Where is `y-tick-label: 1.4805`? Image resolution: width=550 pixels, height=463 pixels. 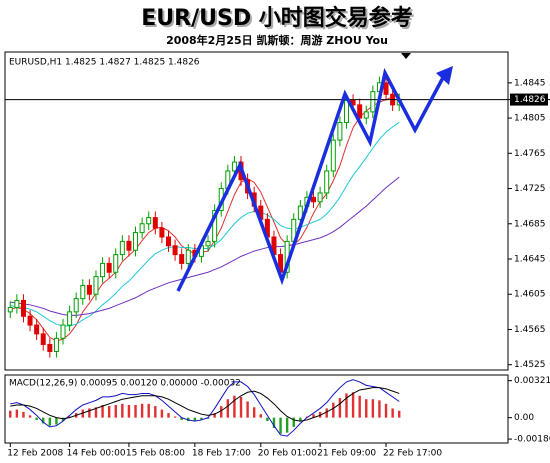 y-tick-label: 1.4805 is located at coordinates (530, 119).